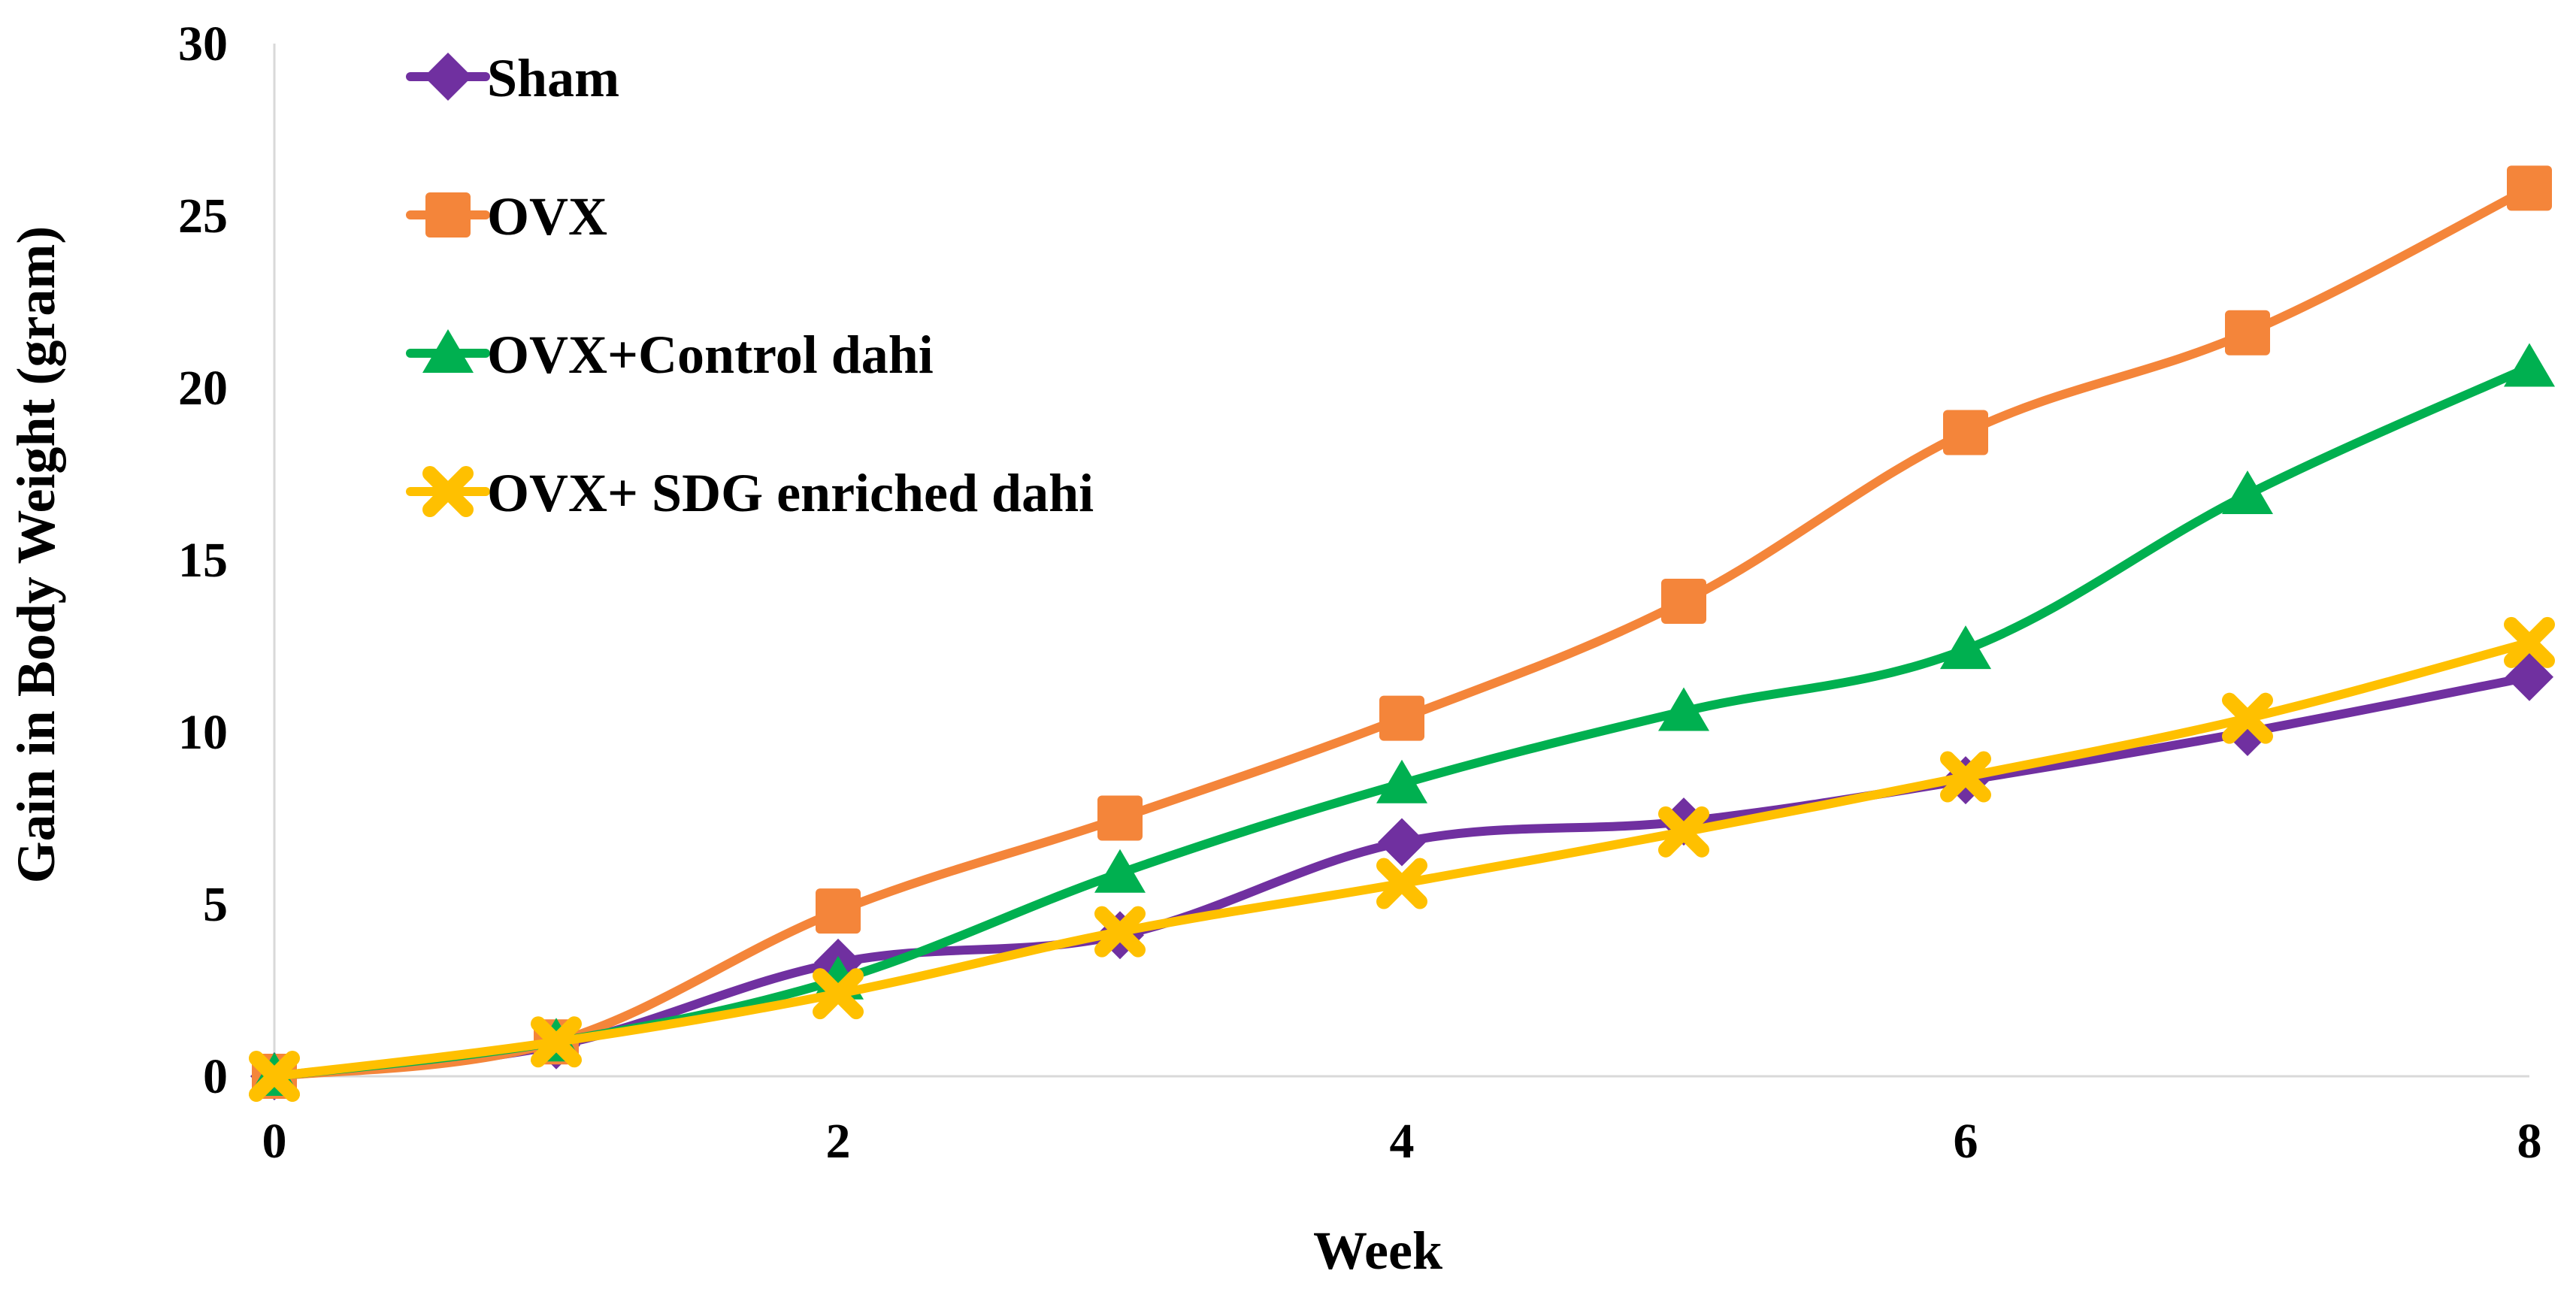  What do you see at coordinates (838, 1141) in the screenshot?
I see `x-tick-label: 2` at bounding box center [838, 1141].